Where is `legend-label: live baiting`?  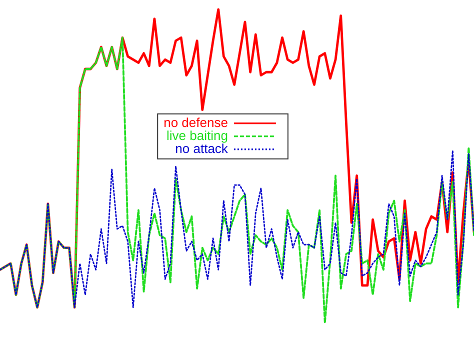 legend-label: live baiting is located at coordinates (197, 135).